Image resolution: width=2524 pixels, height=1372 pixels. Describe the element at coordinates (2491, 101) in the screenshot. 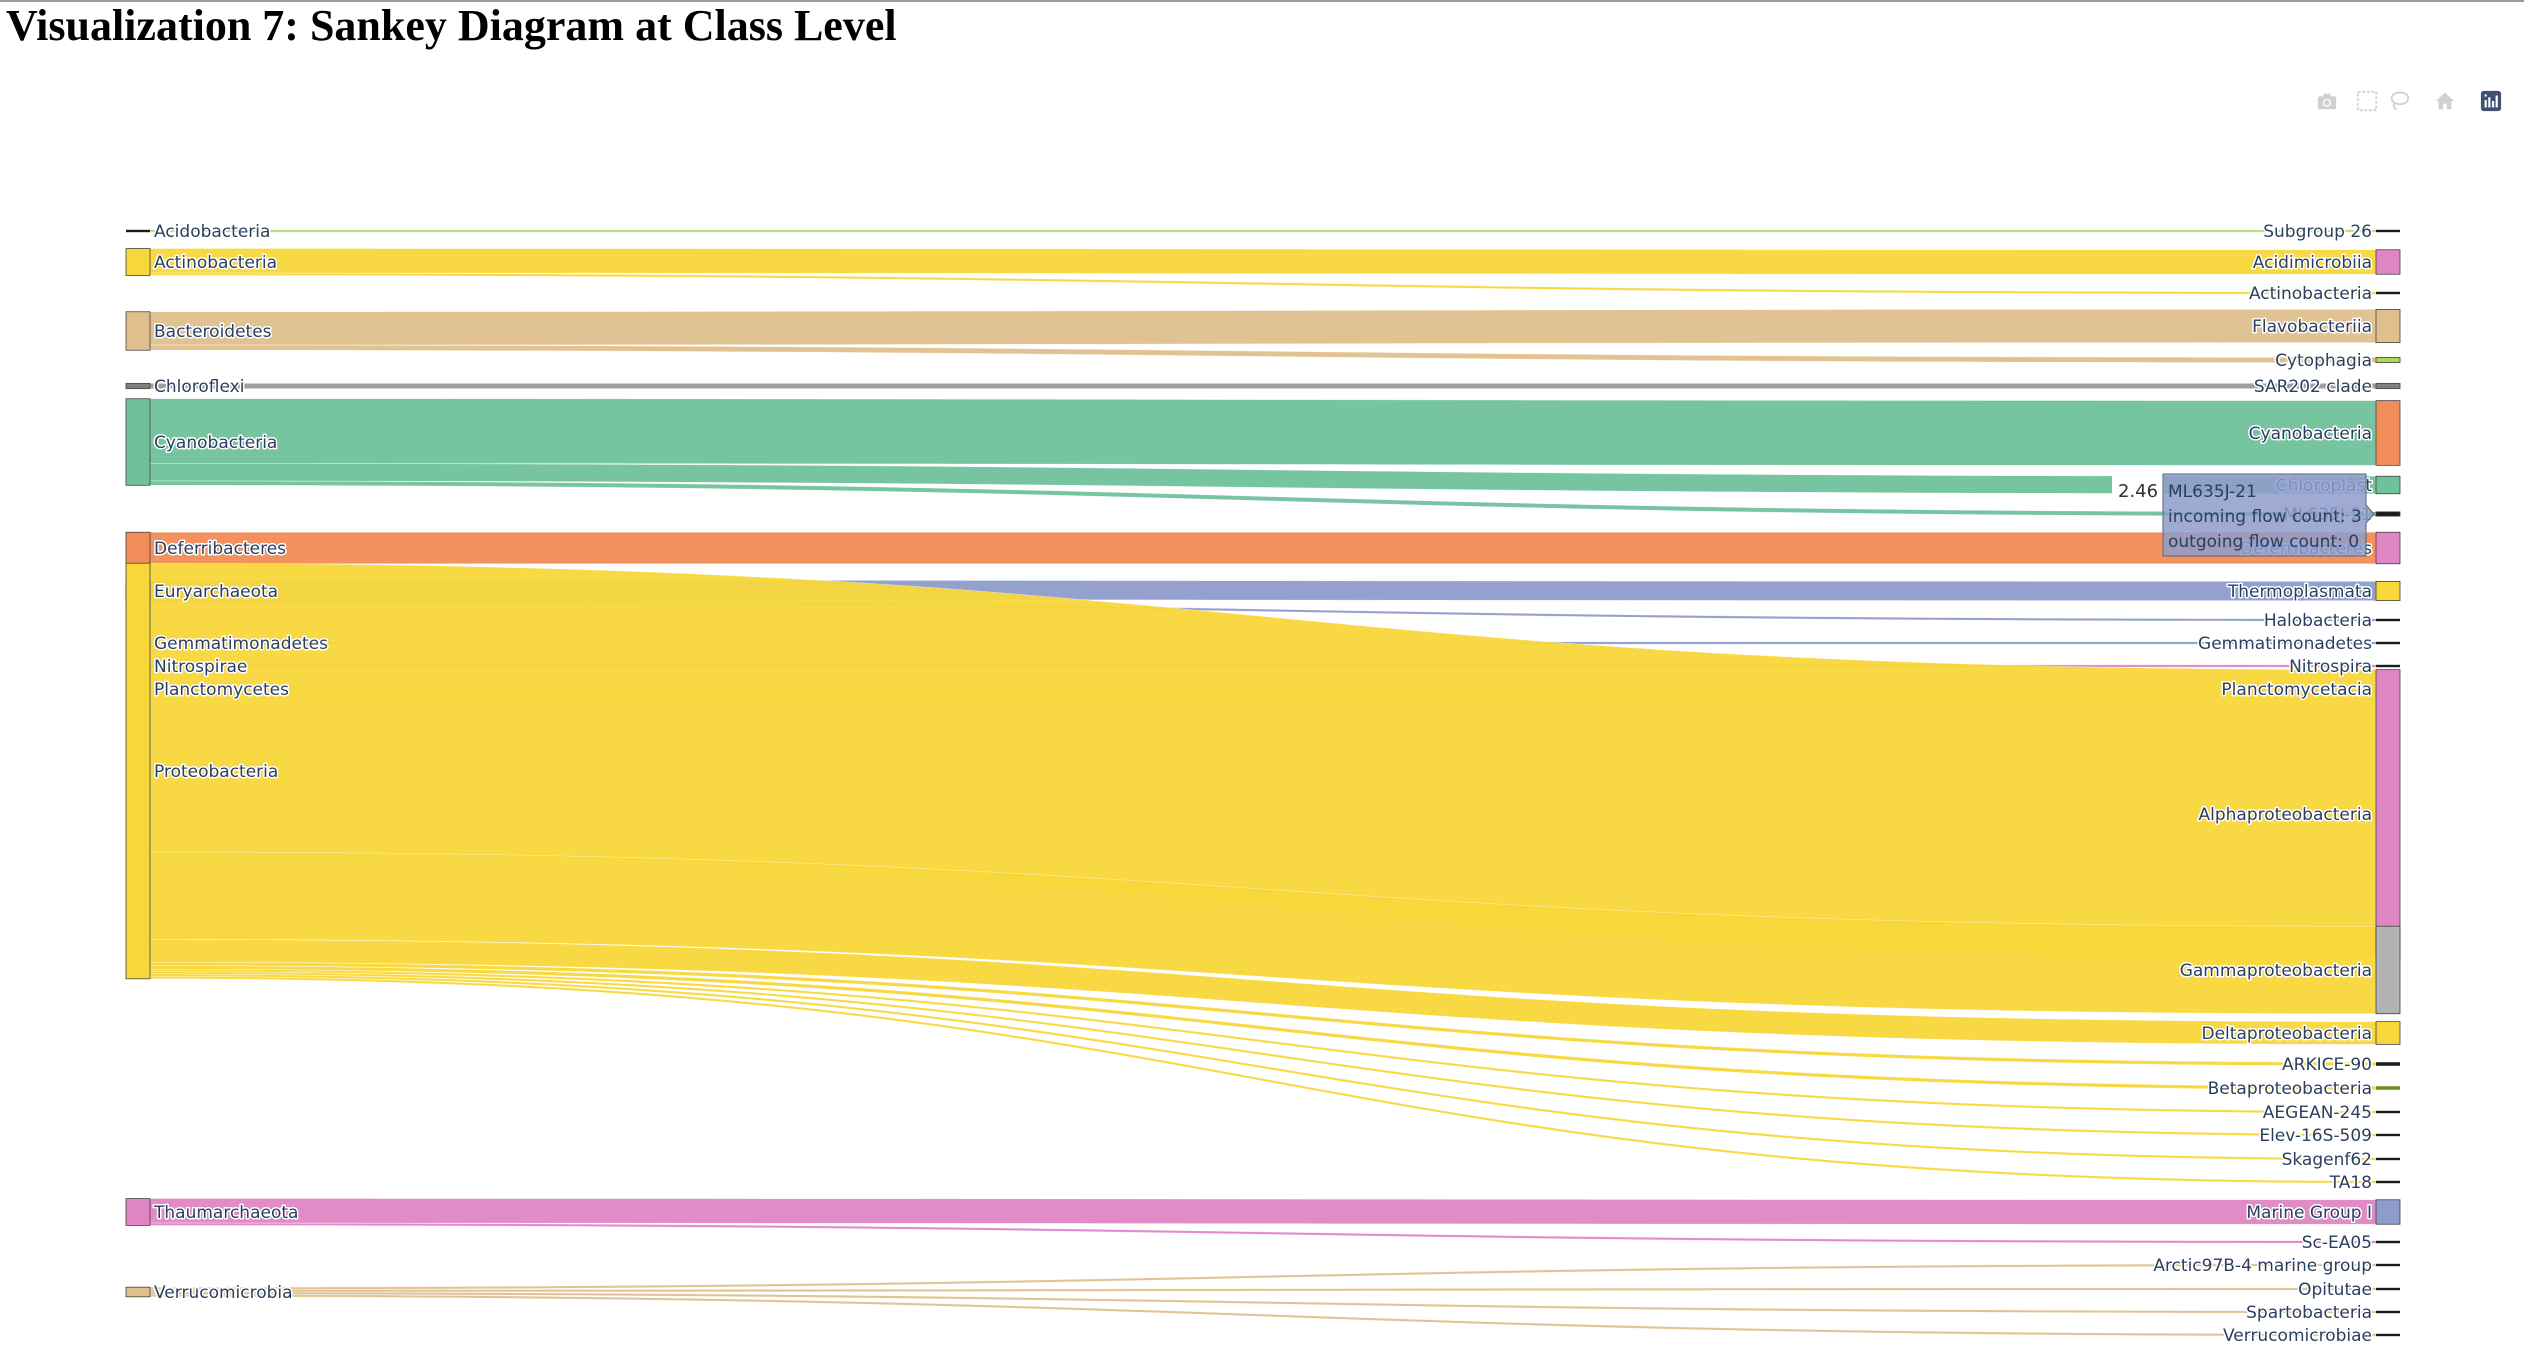

I see `plotly-logo-link` at that location.